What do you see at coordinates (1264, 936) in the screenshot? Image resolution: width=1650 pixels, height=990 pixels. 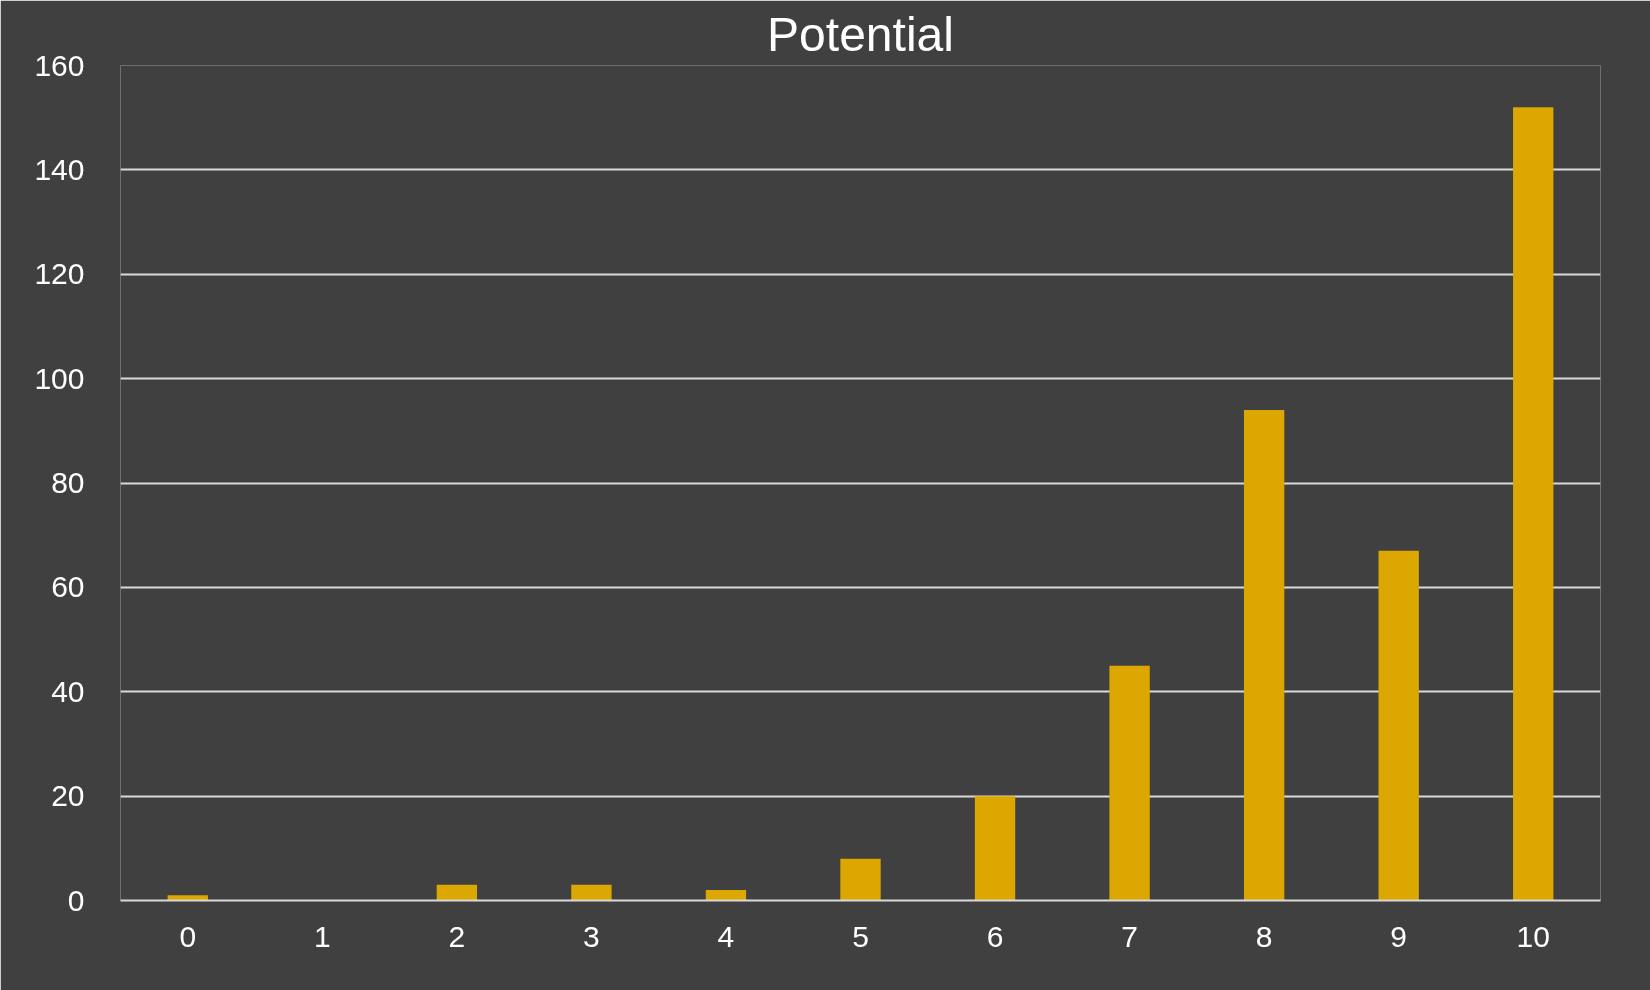 I see `x-tick-label: 8` at bounding box center [1264, 936].